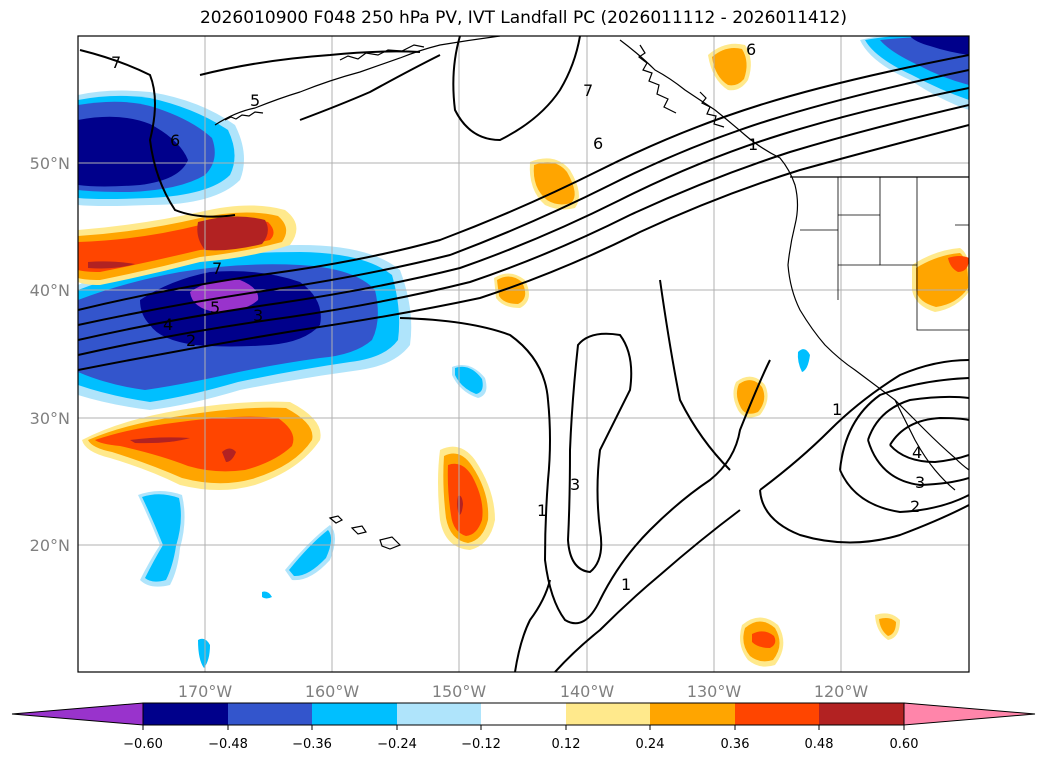 The image size is (1047, 765). What do you see at coordinates (205, 691) in the screenshot?
I see `lon-label-170w: 170°W` at bounding box center [205, 691].